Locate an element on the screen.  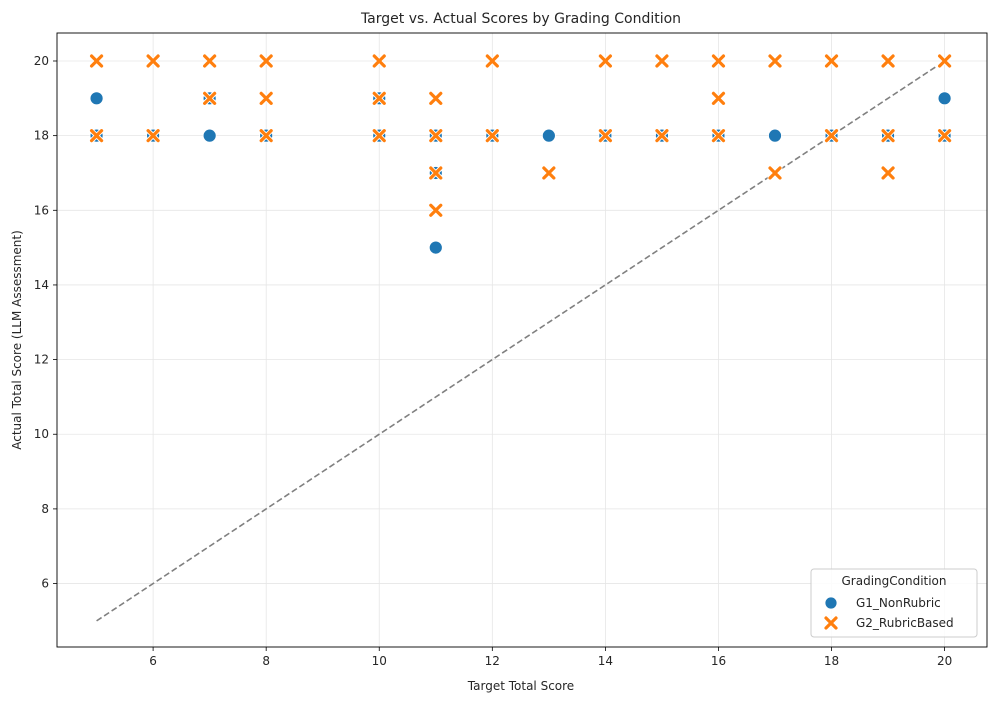
x-tick-label: 10 is located at coordinates (379, 661).